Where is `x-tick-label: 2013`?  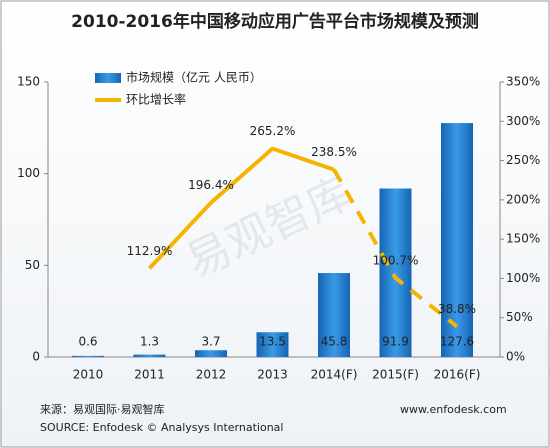
x-tick-label: 2013 is located at coordinates (272, 375).